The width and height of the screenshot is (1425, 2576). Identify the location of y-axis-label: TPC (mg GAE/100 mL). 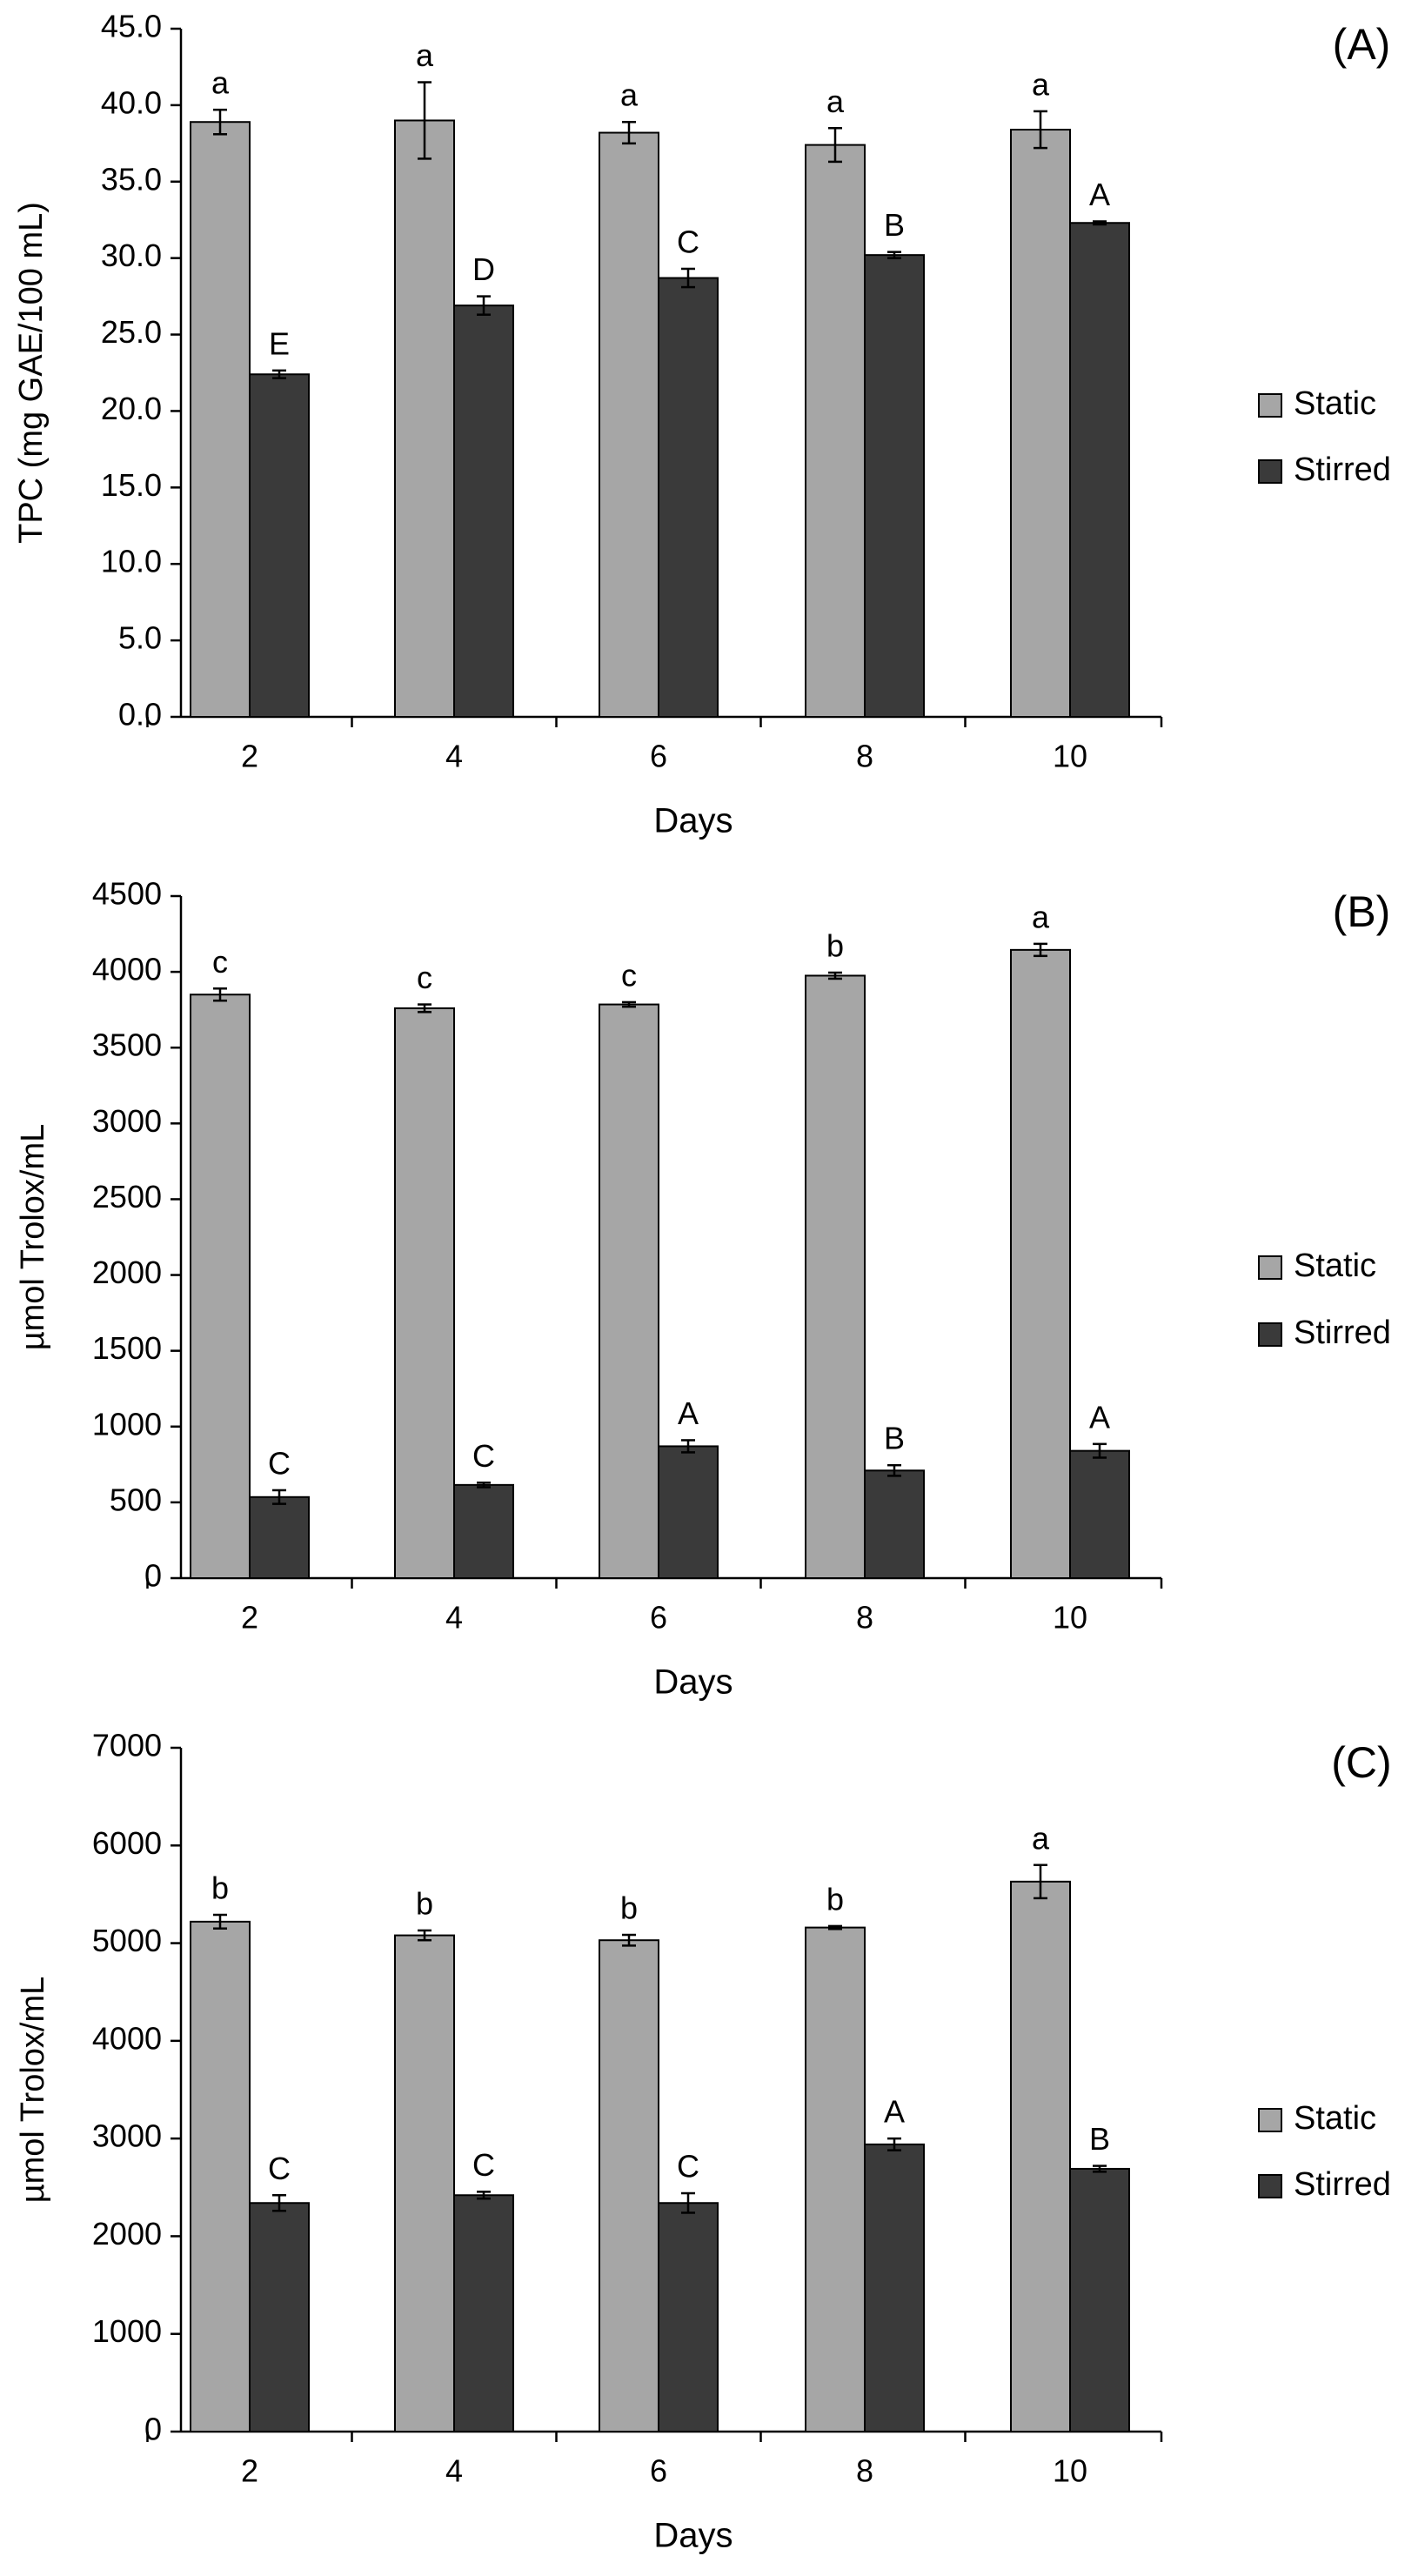
(32, 373).